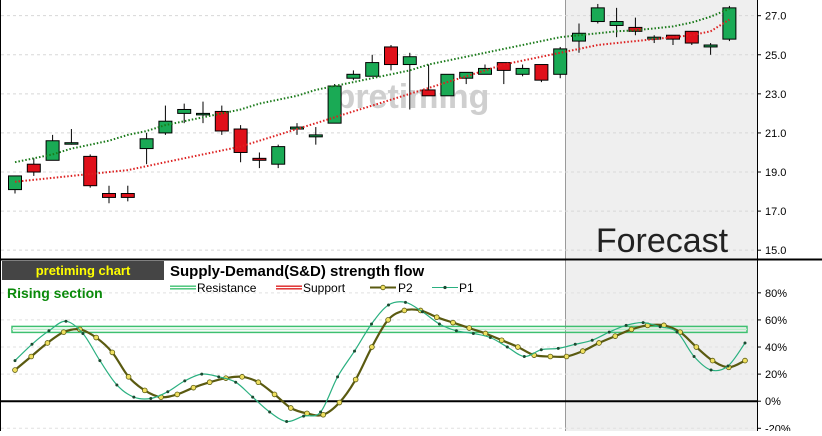 Image resolution: width=822 pixels, height=436 pixels. Describe the element at coordinates (405, 288) in the screenshot. I see `legend-p2-label: P2` at that location.